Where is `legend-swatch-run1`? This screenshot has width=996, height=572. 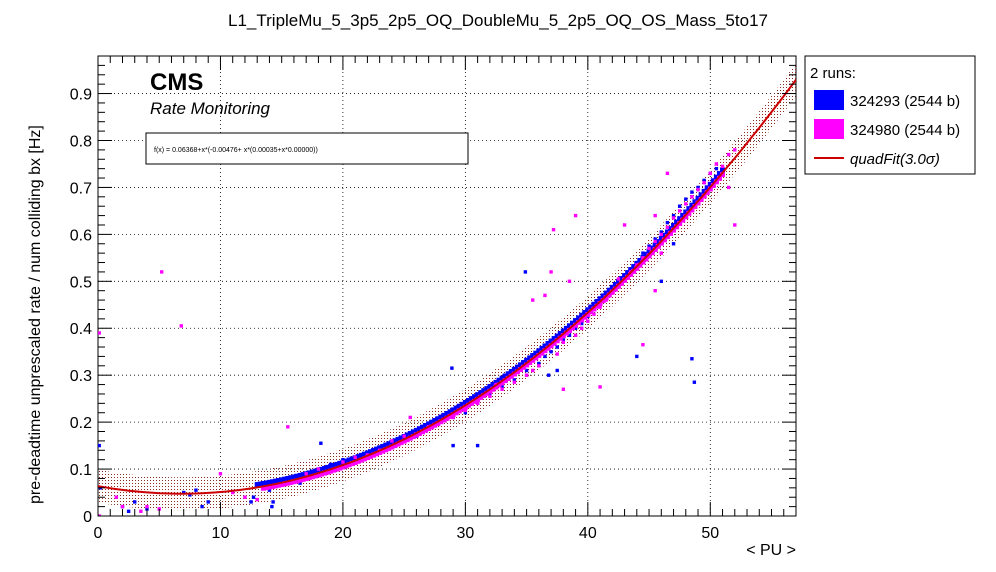 legend-swatch-run1 is located at coordinates (829, 100).